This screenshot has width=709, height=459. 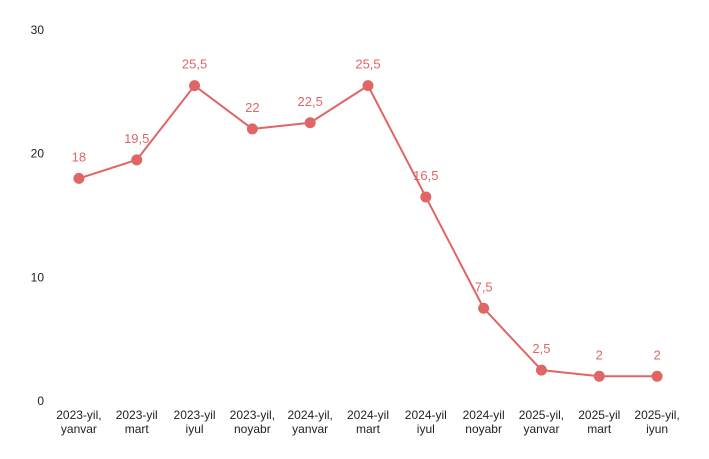 What do you see at coordinates (656, 422) in the screenshot?
I see `x-tick-label: 2025-yil, iyun` at bounding box center [656, 422].